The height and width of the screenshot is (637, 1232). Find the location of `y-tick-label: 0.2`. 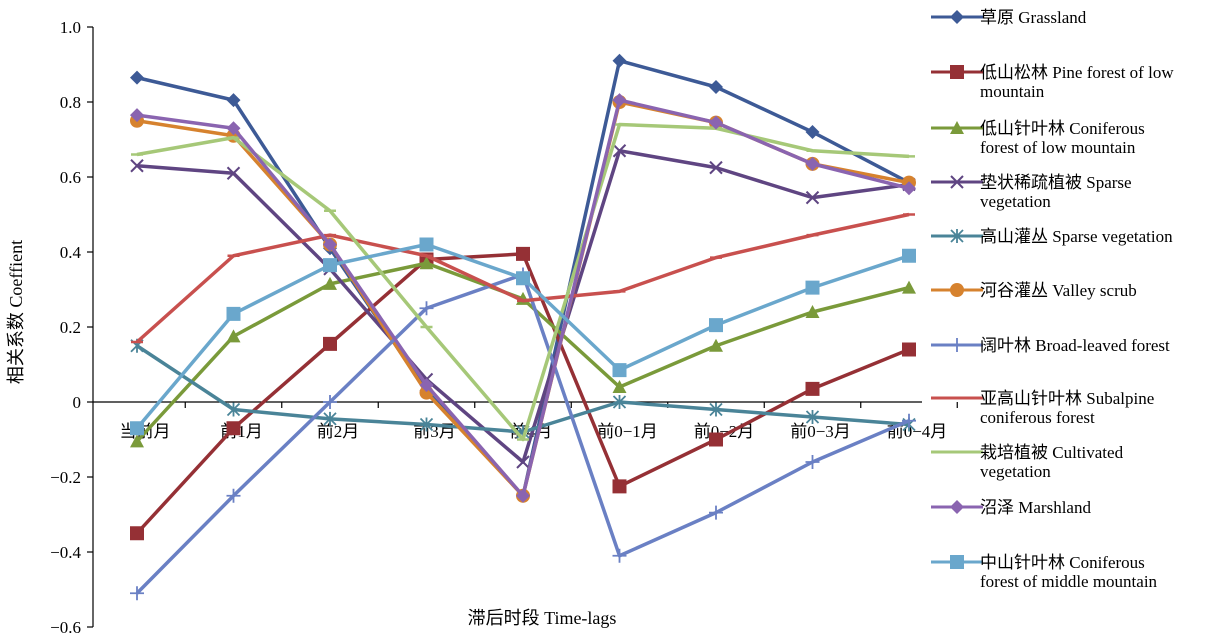

y-tick-label: 0.2 is located at coordinates (70, 327).